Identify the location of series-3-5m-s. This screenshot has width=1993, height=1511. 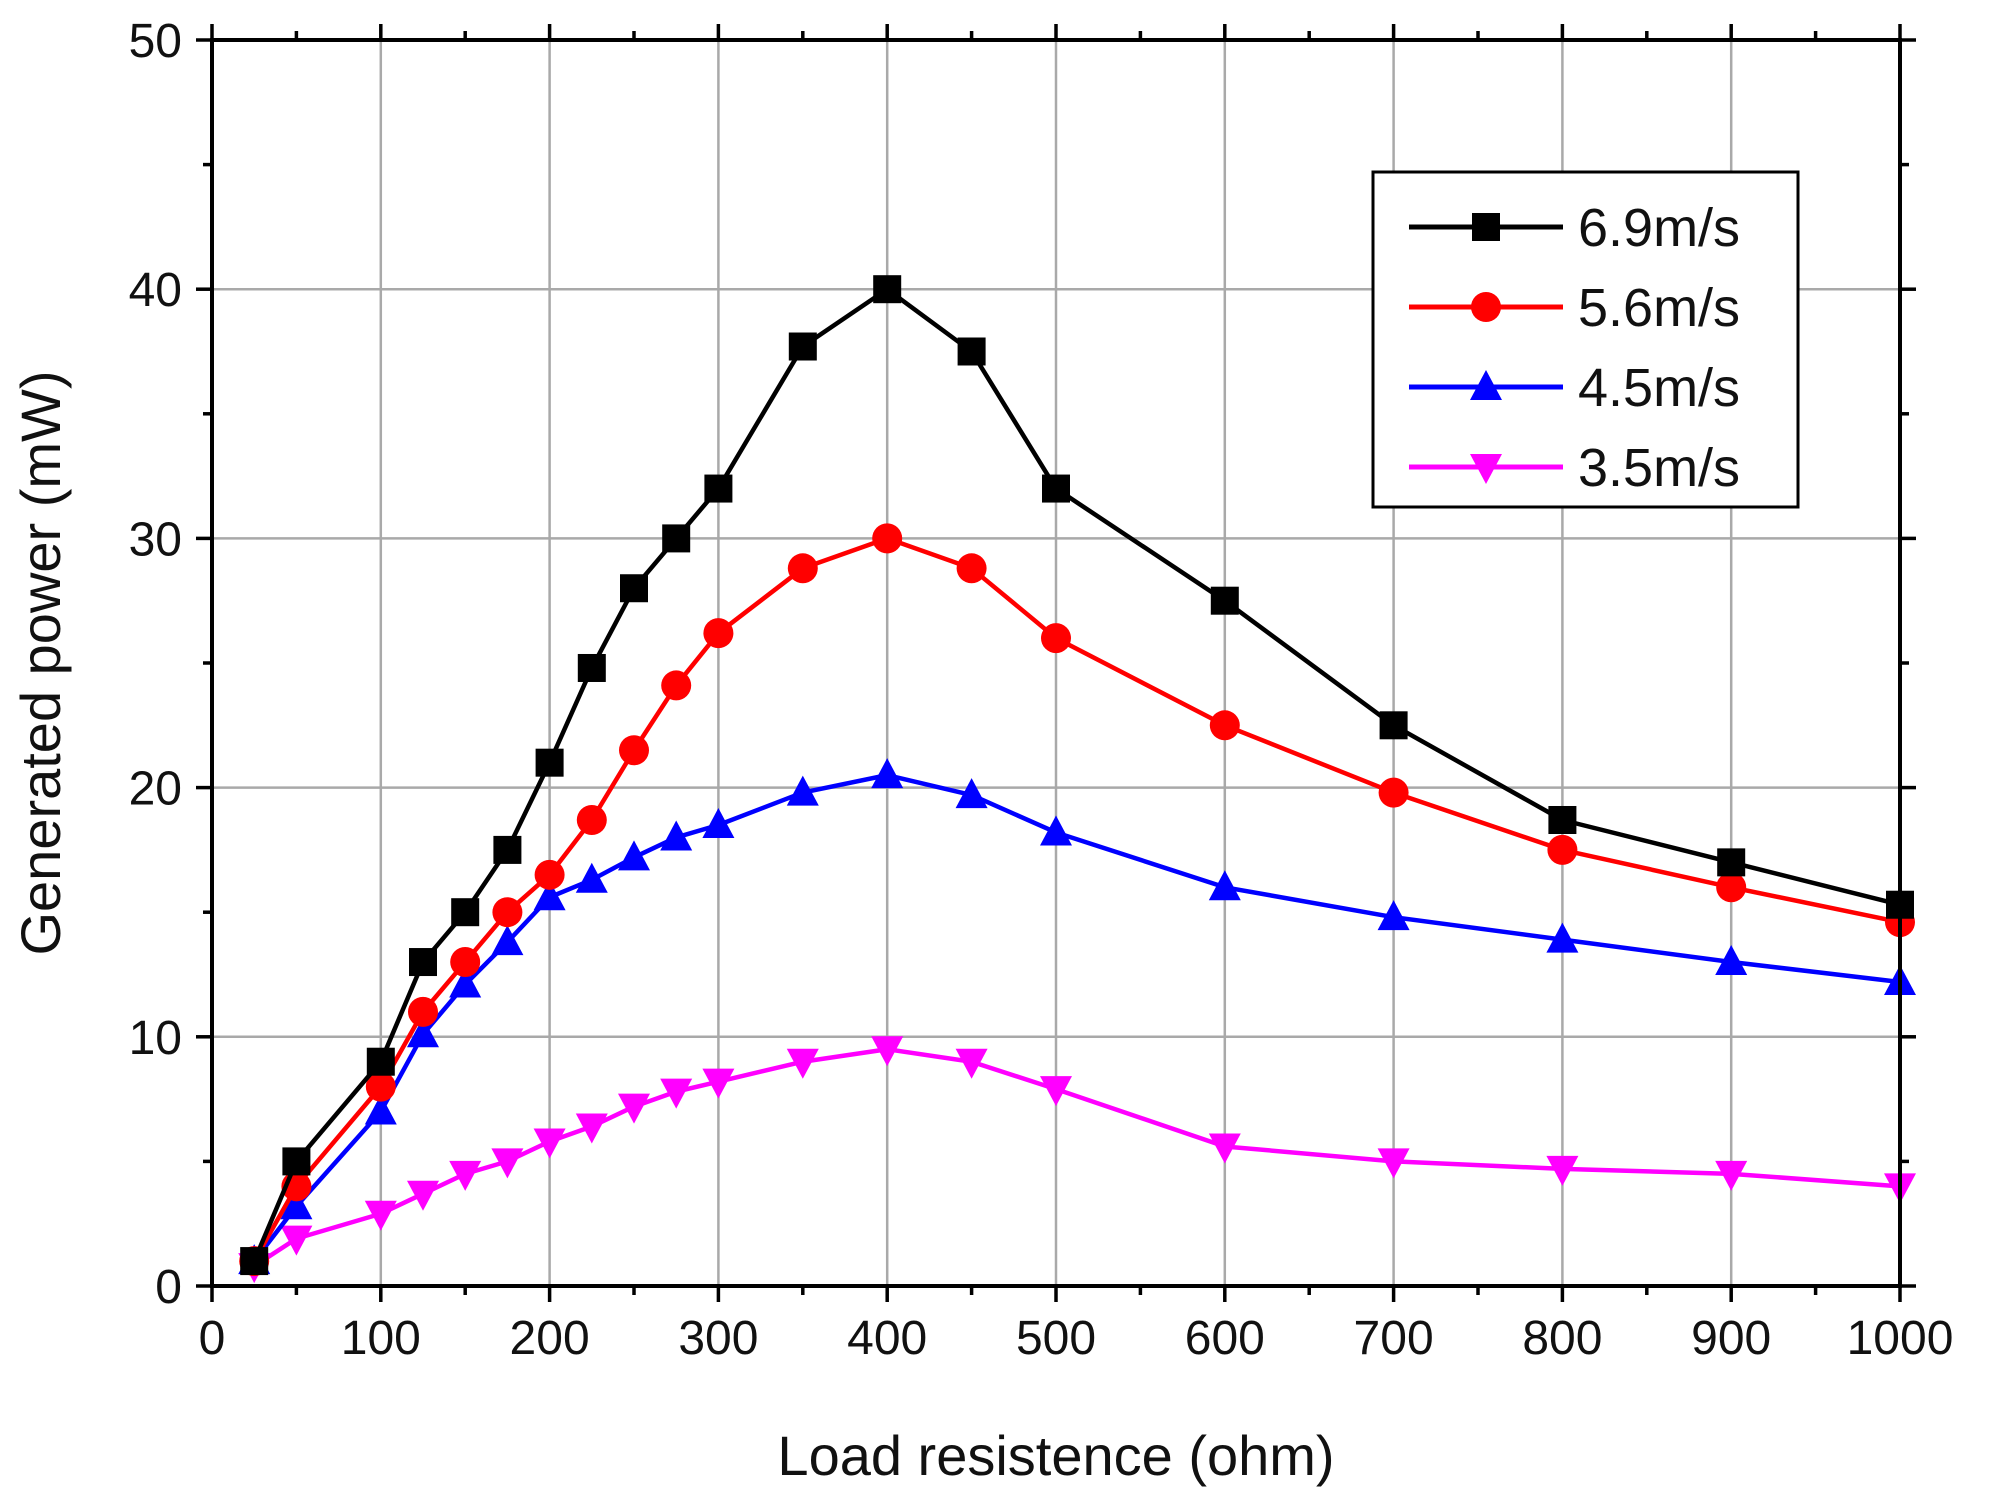
(1077, 1160).